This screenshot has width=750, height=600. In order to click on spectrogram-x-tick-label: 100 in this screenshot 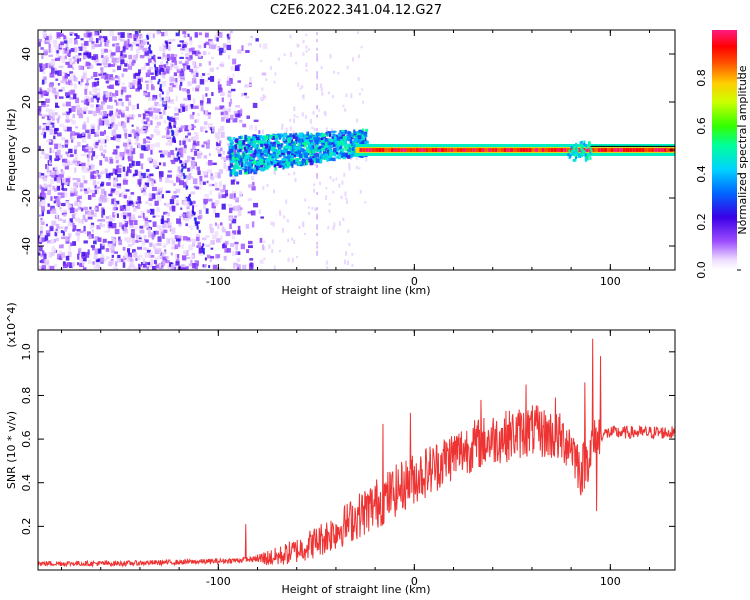, I will do `click(610, 281)`.